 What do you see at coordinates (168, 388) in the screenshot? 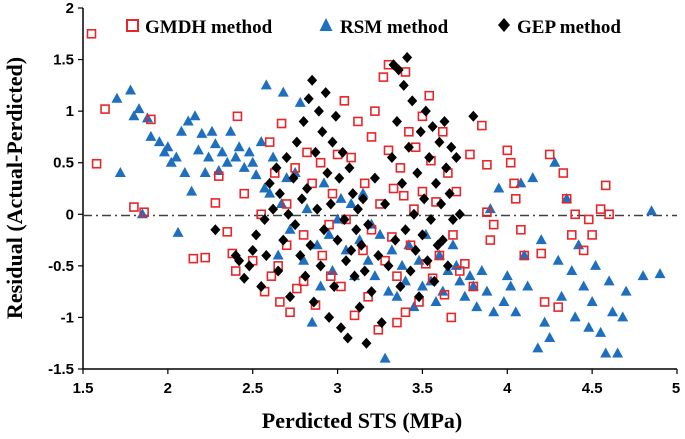
I see `x-tick-label: 2` at bounding box center [168, 388].